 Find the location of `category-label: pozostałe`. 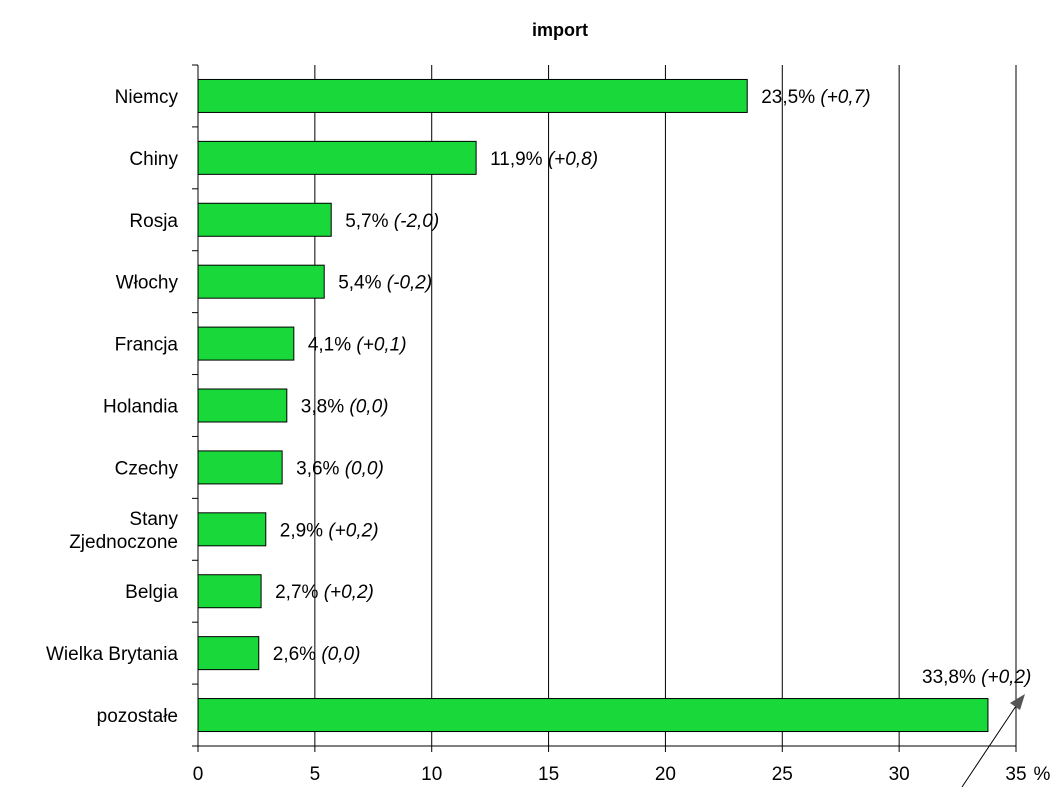

category-label: pozostałe is located at coordinates (137, 716).